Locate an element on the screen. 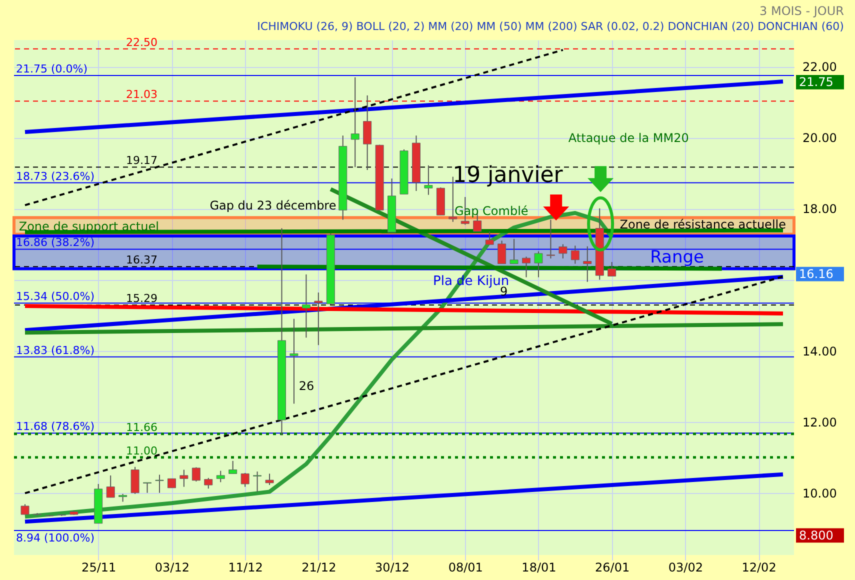  annotation: Attaque de la MM20 is located at coordinates (628, 137).